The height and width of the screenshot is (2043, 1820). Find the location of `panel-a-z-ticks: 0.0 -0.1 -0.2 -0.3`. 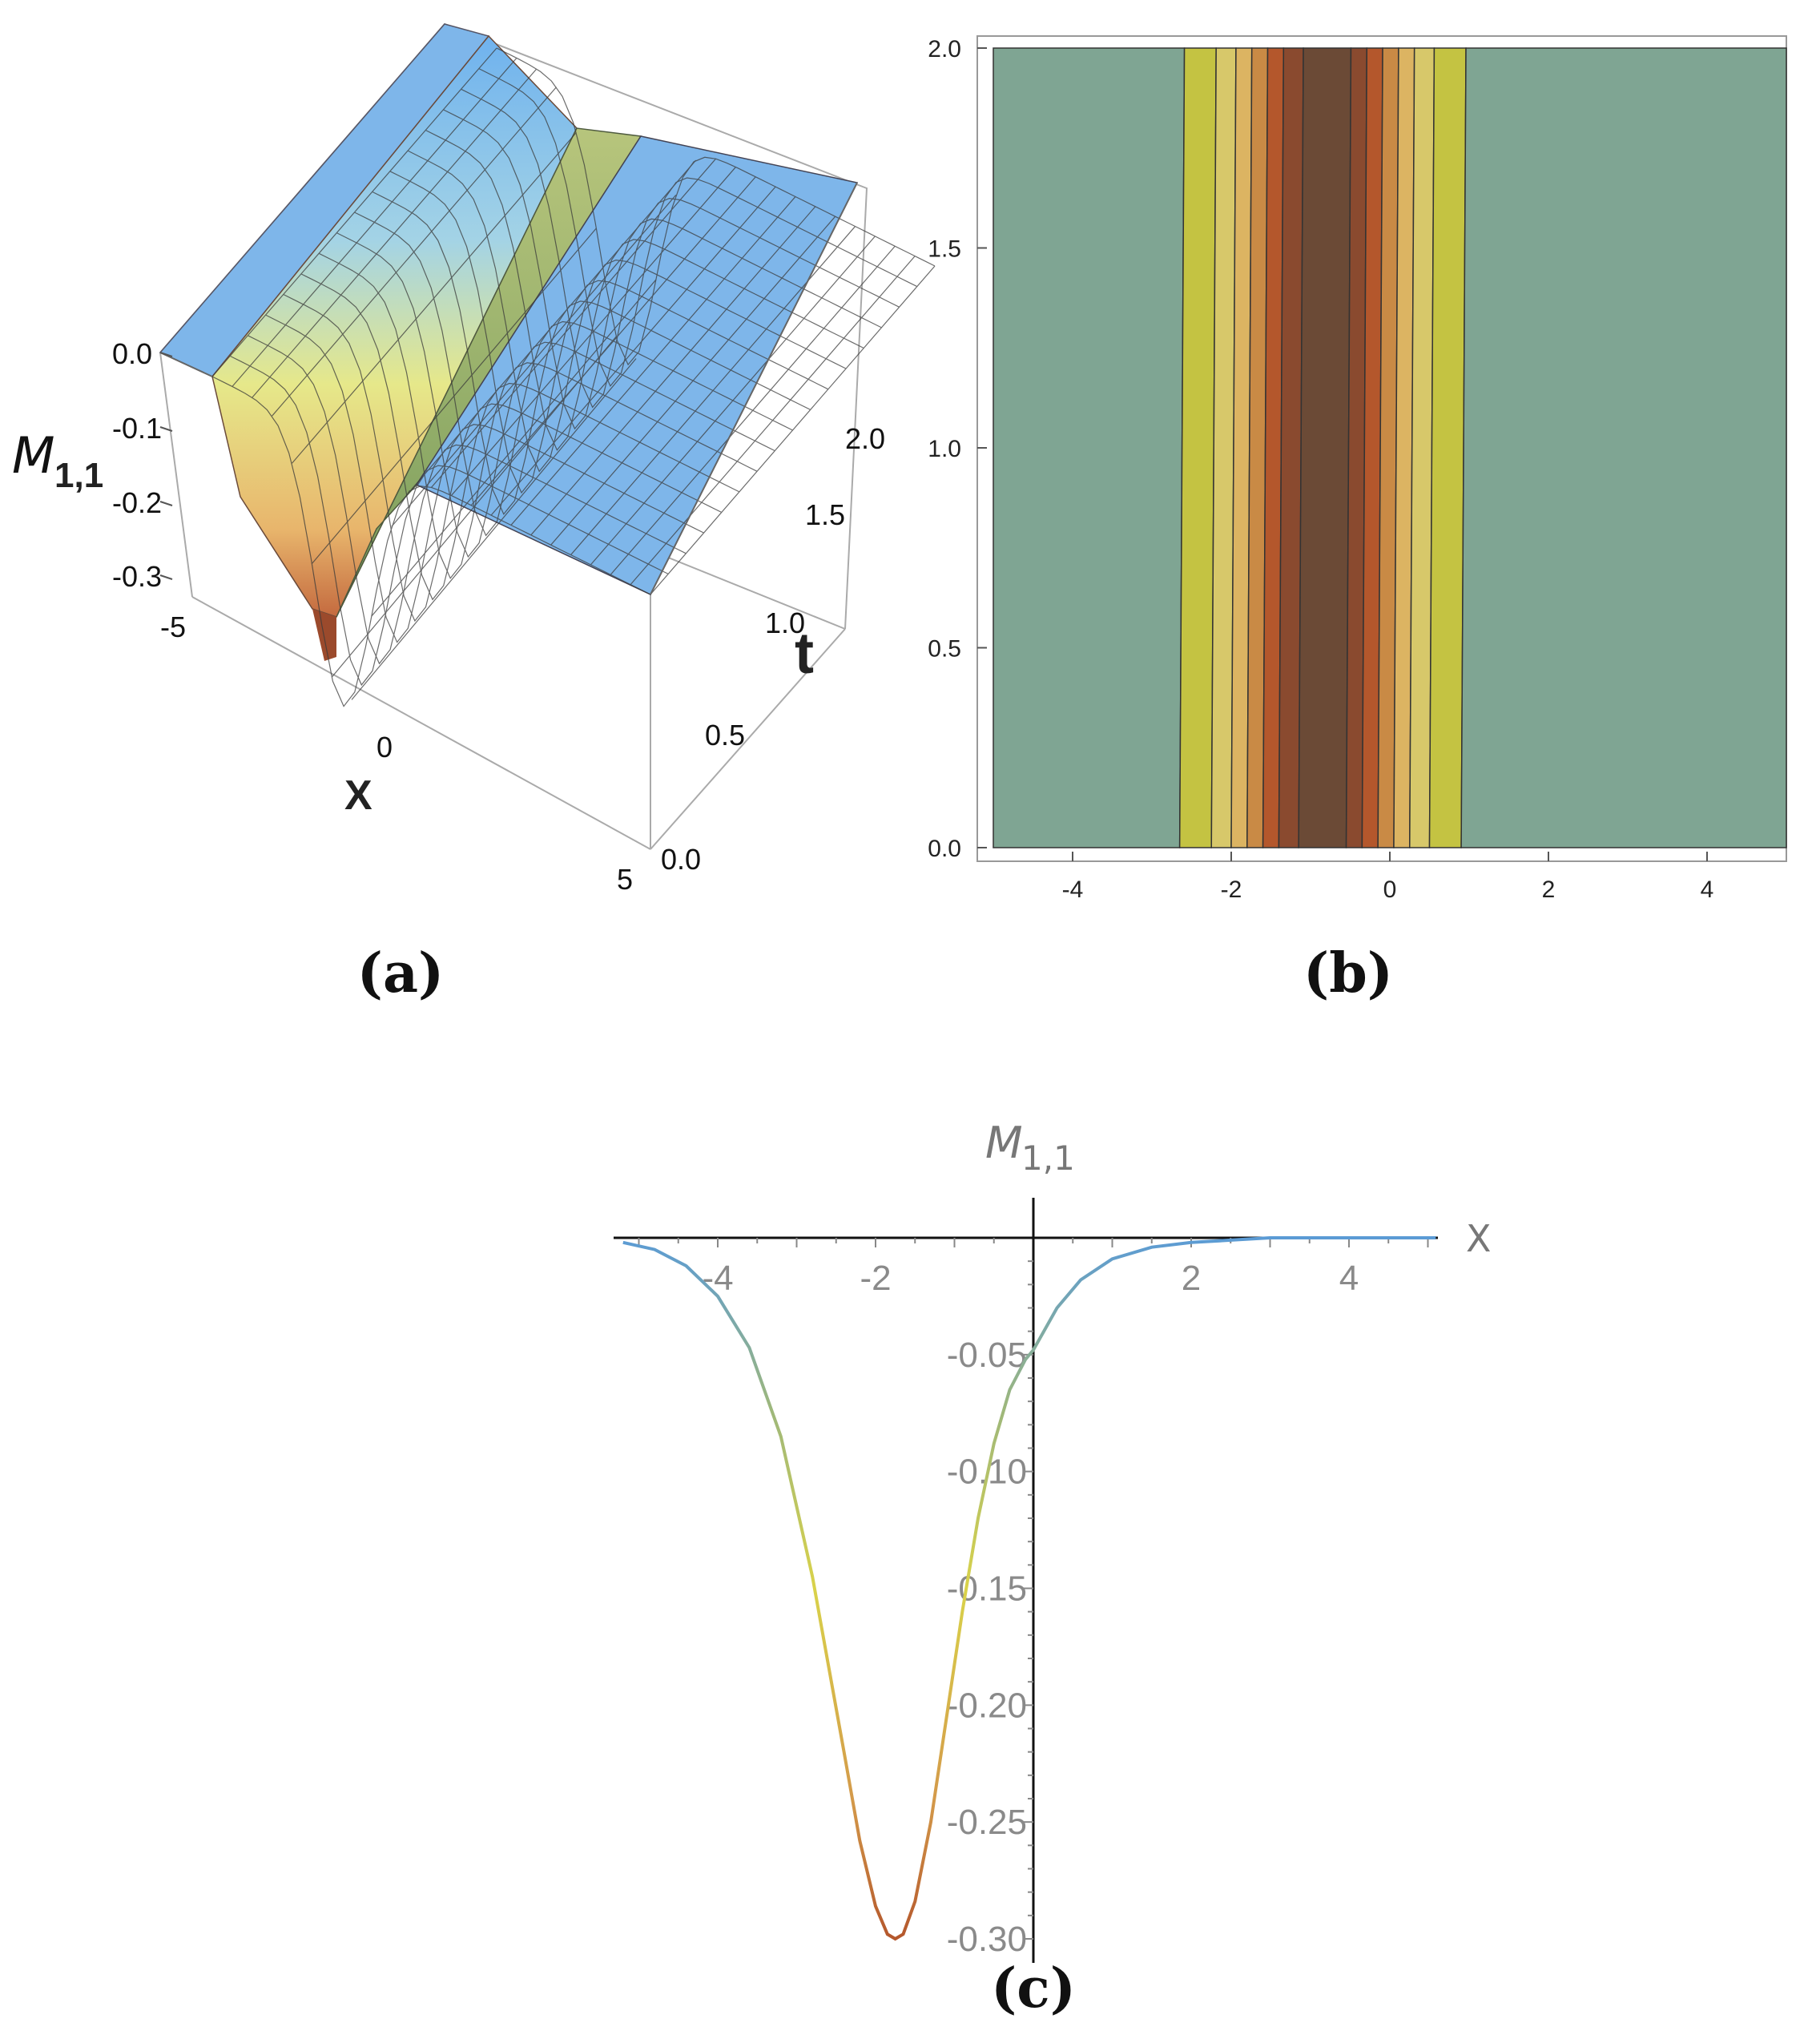

panel-a-z-ticks: 0.0 -0.1 -0.2 -0.3 is located at coordinates (142, 465).